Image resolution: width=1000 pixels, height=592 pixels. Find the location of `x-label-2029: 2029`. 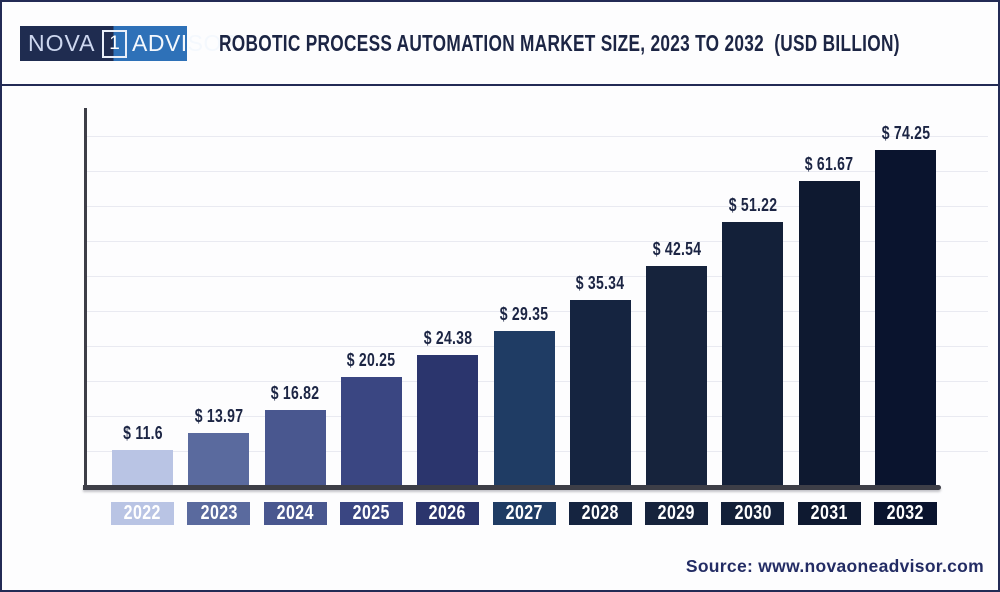

x-label-2029: 2029 is located at coordinates (677, 513).